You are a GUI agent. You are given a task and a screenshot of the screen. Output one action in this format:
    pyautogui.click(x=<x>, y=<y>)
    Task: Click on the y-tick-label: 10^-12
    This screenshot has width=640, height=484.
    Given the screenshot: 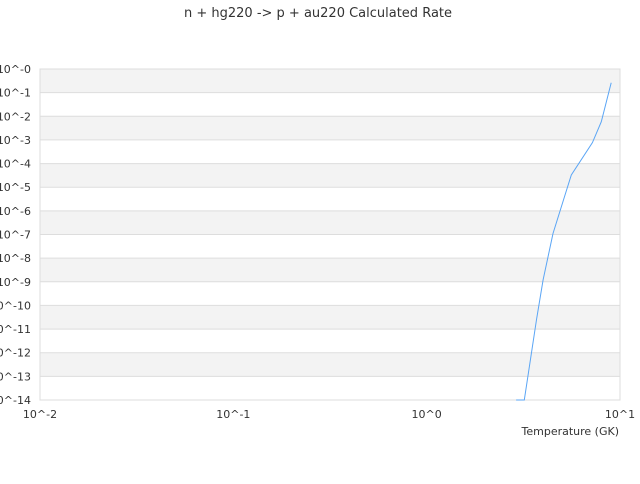 What is the action you would take?
    pyautogui.click(x=15, y=353)
    